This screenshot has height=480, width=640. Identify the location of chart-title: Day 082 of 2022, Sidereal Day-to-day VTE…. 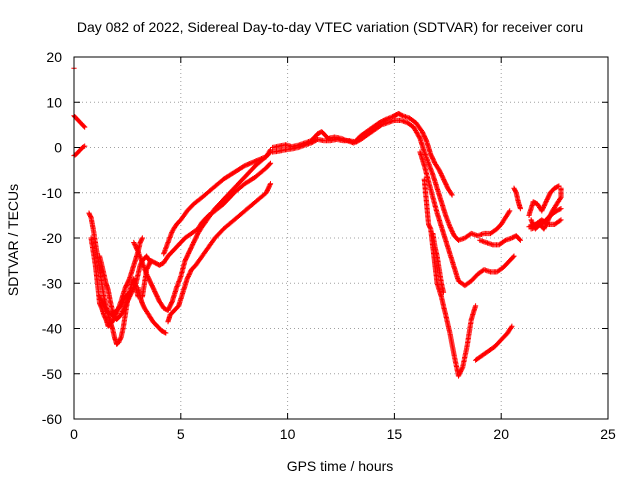
(330, 27).